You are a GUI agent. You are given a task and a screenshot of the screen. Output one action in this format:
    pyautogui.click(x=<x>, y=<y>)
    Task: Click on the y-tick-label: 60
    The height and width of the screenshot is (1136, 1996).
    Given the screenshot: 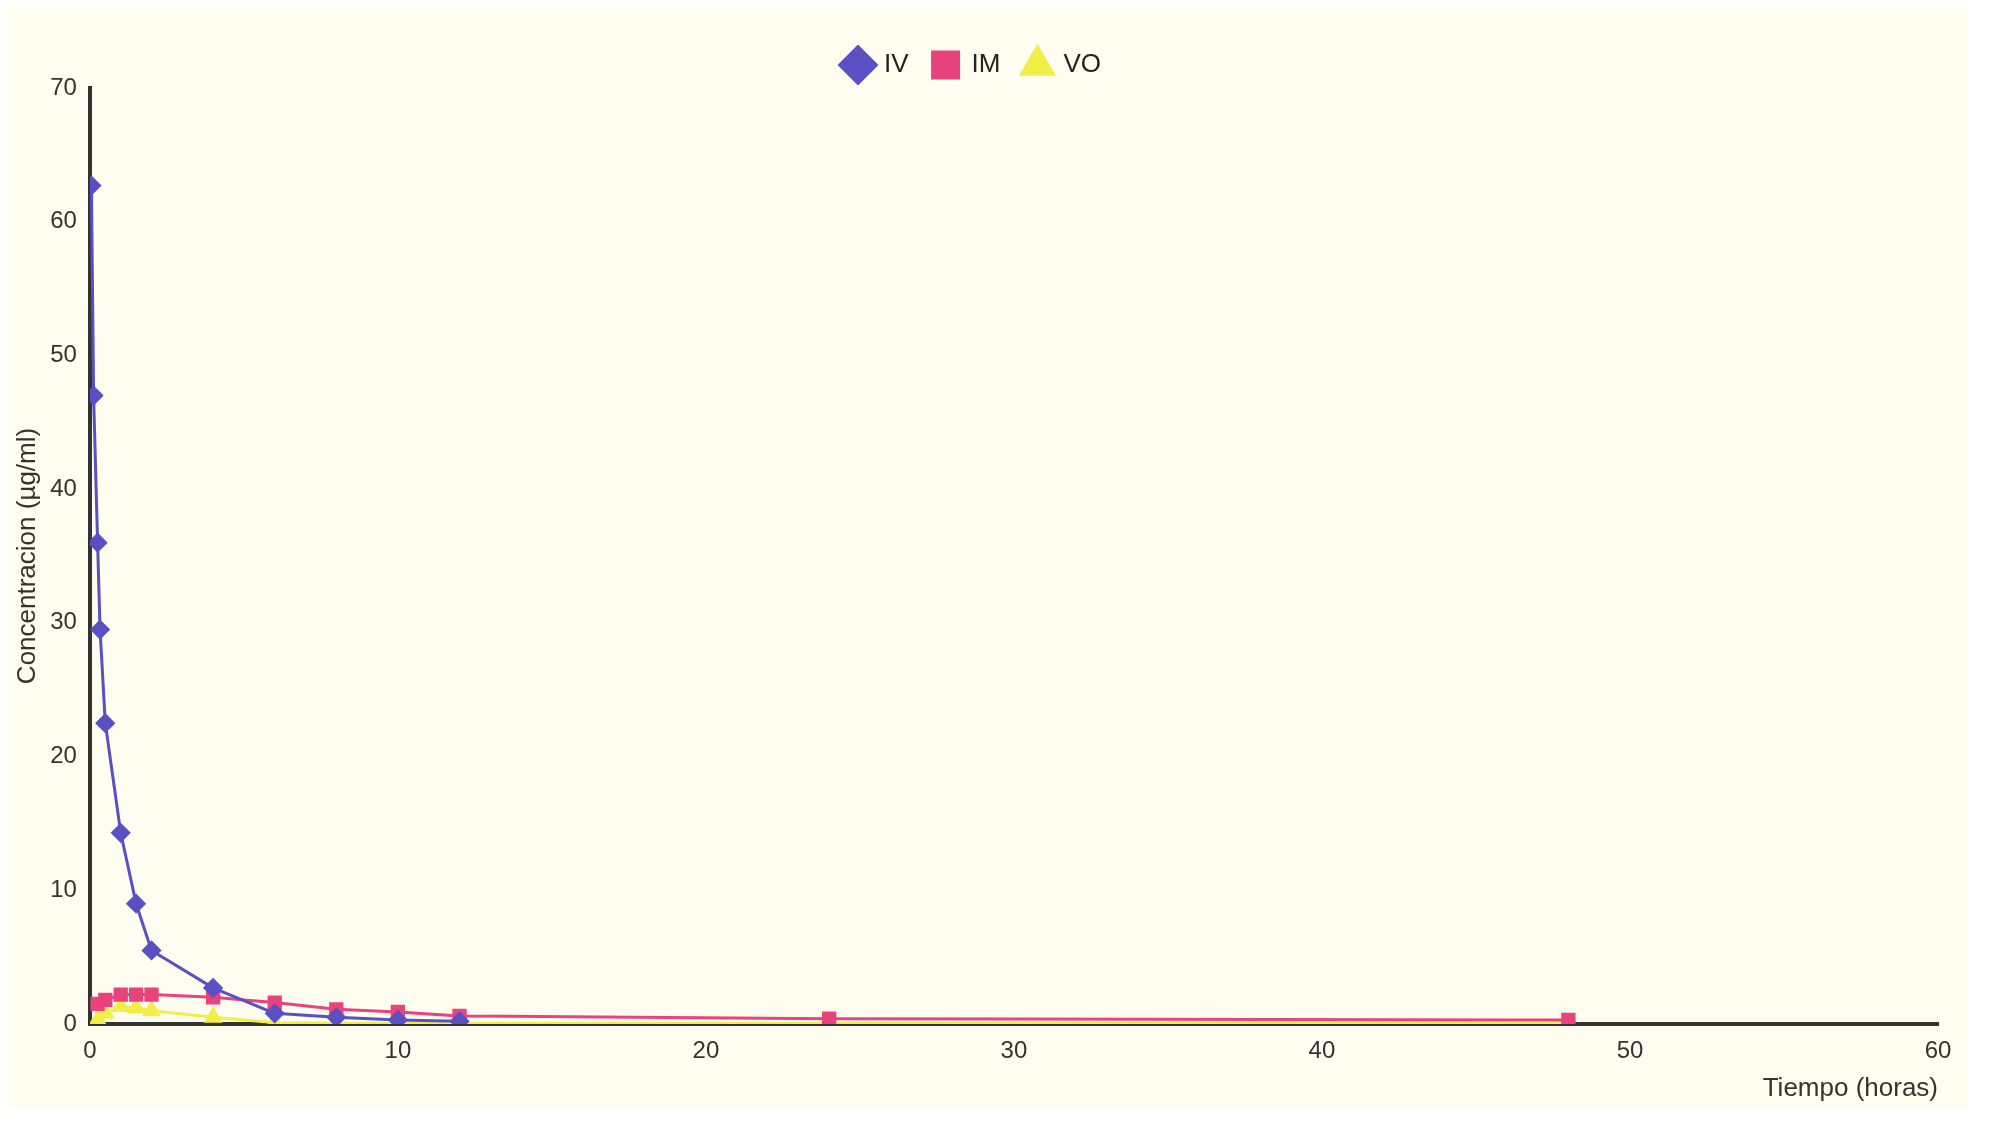 What is the action you would take?
    pyautogui.click(x=63, y=220)
    